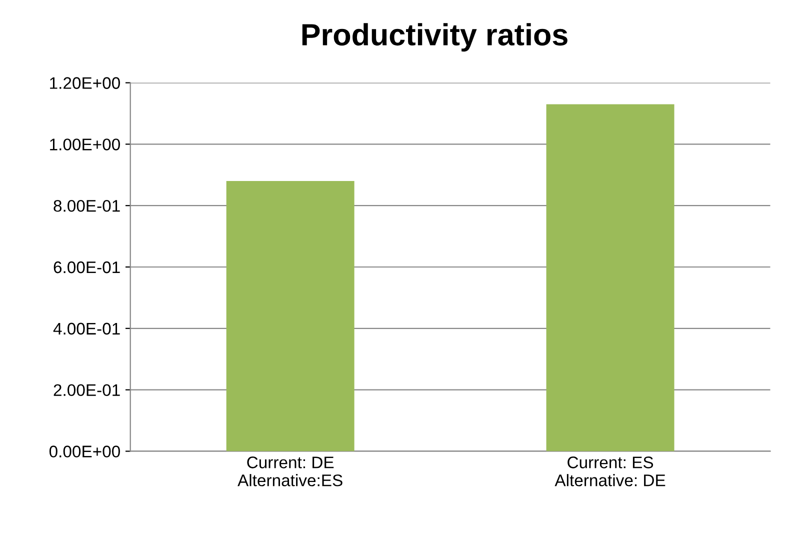  I want to click on y-tick-label: 8.00E-01, so click(87, 206).